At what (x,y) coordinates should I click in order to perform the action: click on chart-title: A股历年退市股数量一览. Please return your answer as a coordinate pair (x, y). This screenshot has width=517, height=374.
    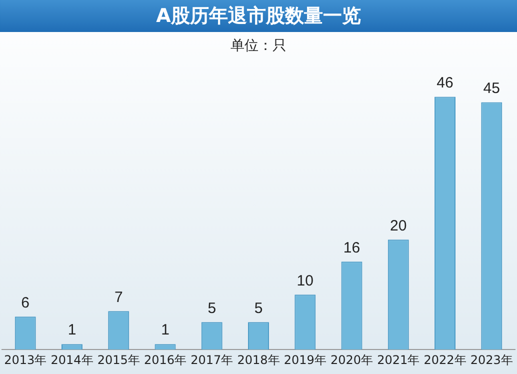
    Looking at the image, I should click on (258, 16).